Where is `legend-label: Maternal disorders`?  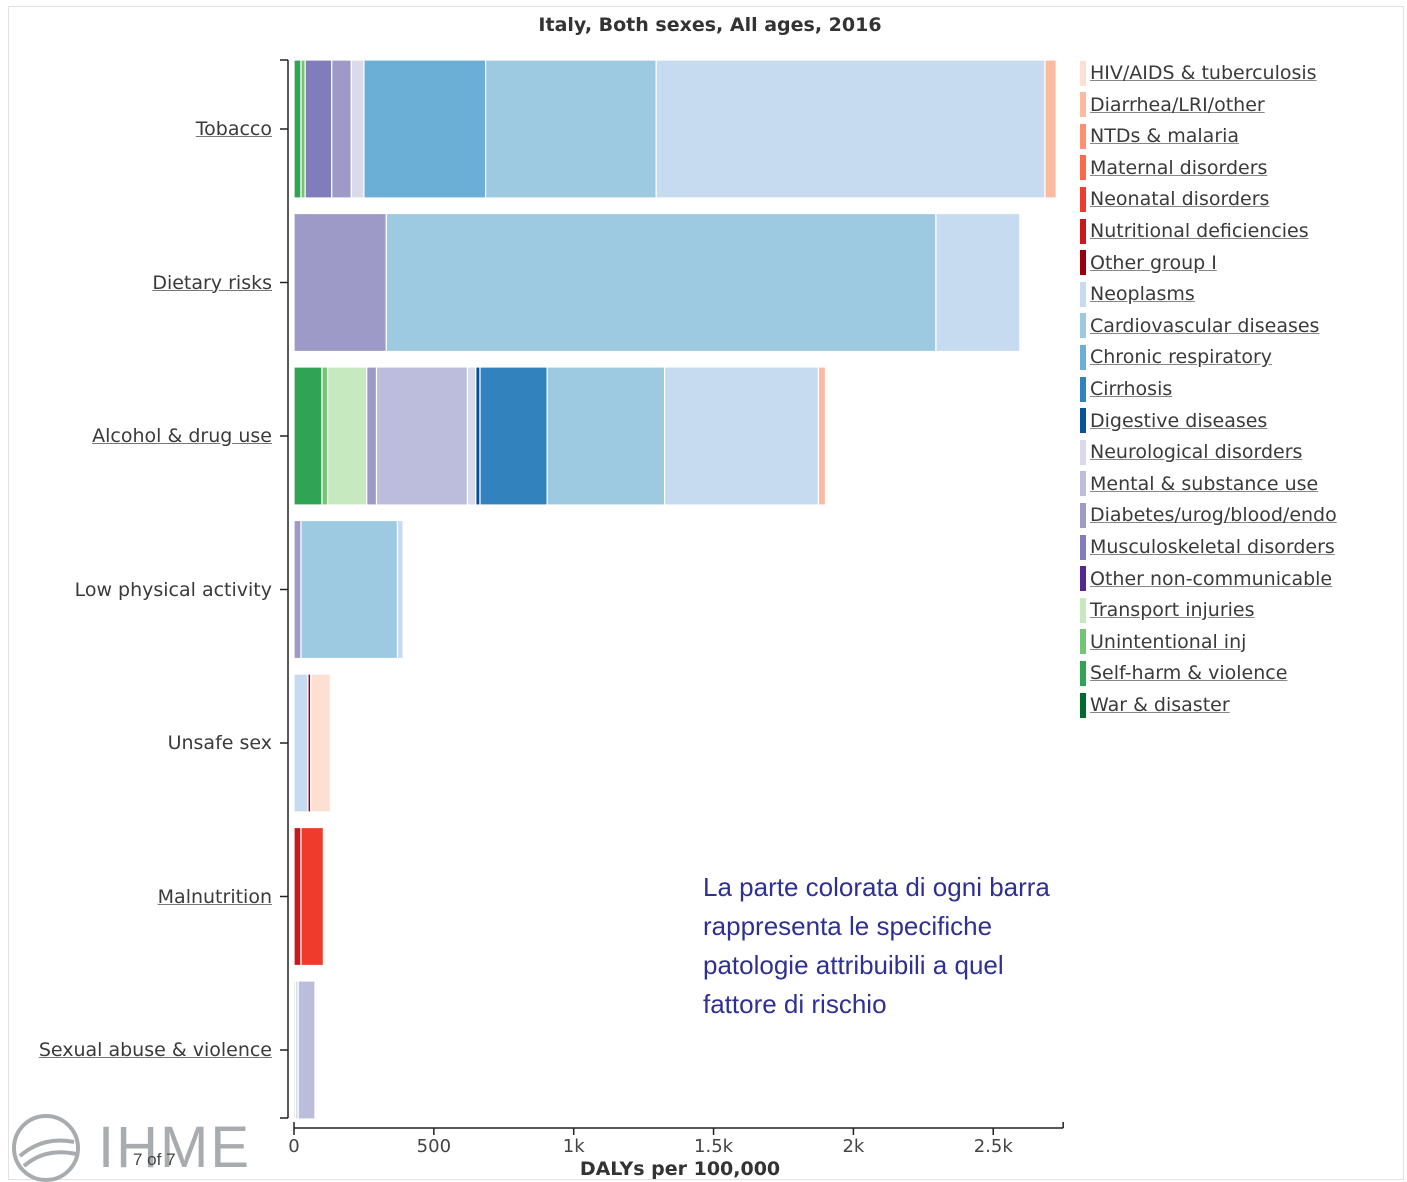 legend-label: Maternal disorders is located at coordinates (1179, 167).